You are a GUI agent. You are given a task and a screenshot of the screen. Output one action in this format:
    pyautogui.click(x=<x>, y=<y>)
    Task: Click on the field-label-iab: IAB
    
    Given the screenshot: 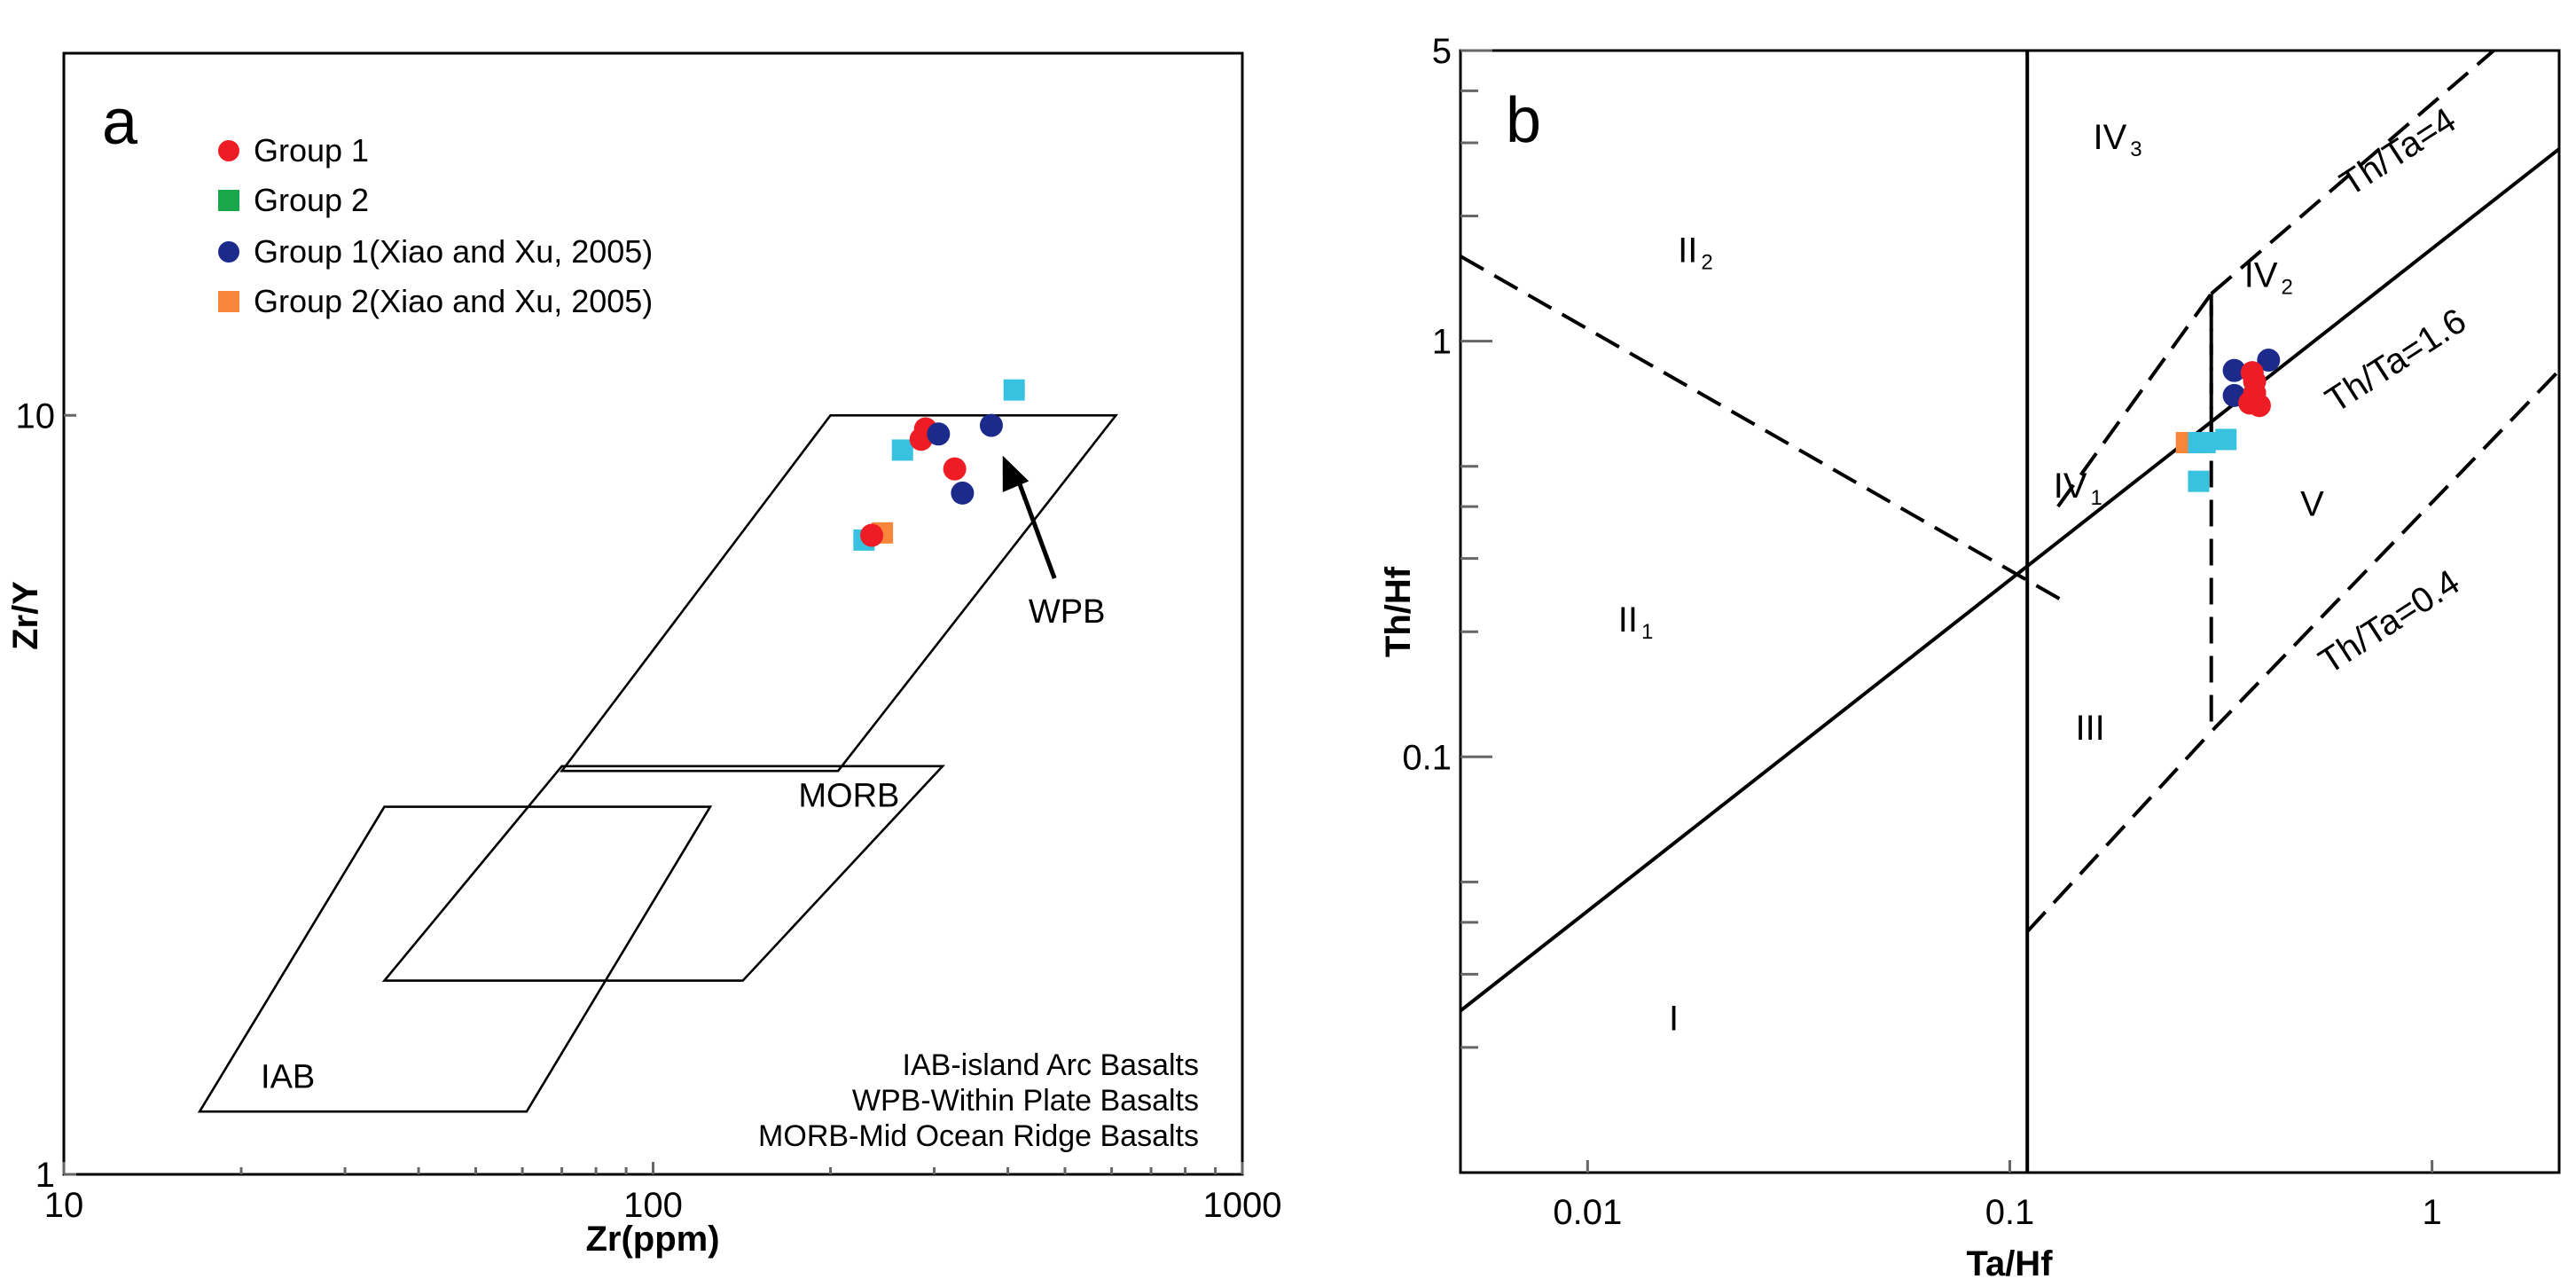 What is the action you would take?
    pyautogui.click(x=288, y=1076)
    